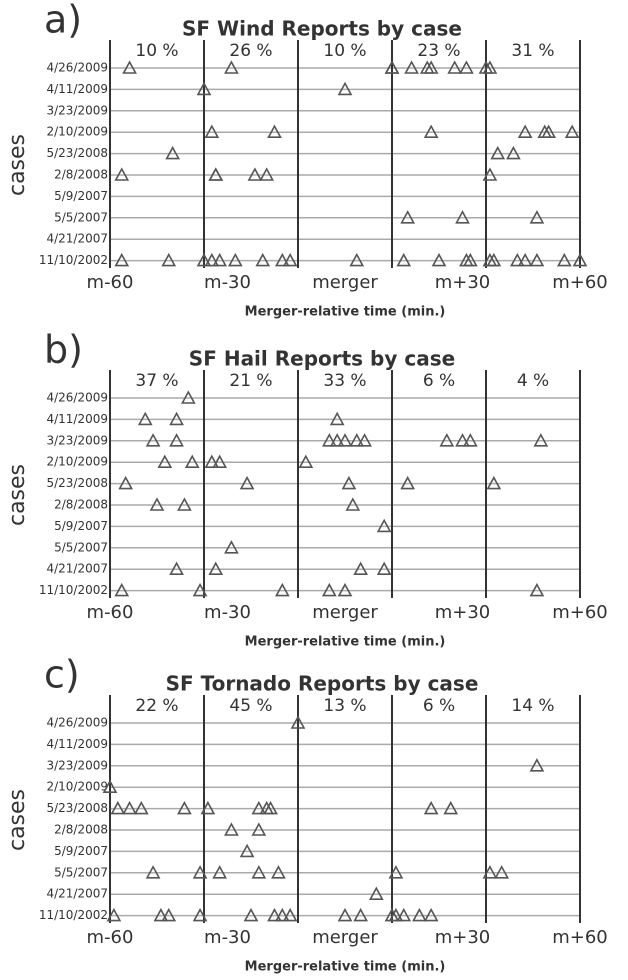  What do you see at coordinates (250, 51) in the screenshot?
I see `bin-percent: 26 %` at bounding box center [250, 51].